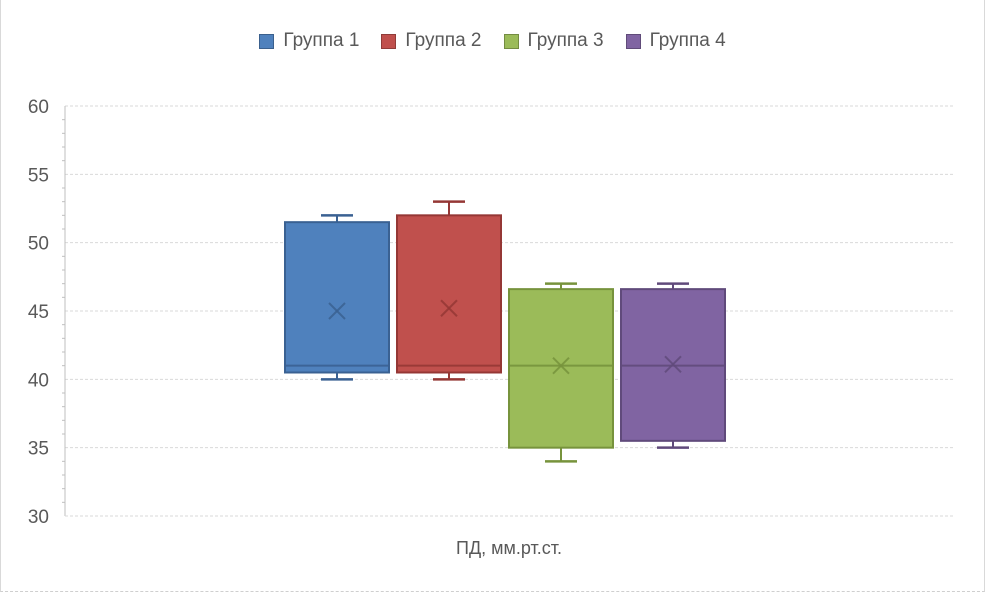 This screenshot has width=985, height=592. I want to click on legend-item-4: Группа 4, so click(675, 41).